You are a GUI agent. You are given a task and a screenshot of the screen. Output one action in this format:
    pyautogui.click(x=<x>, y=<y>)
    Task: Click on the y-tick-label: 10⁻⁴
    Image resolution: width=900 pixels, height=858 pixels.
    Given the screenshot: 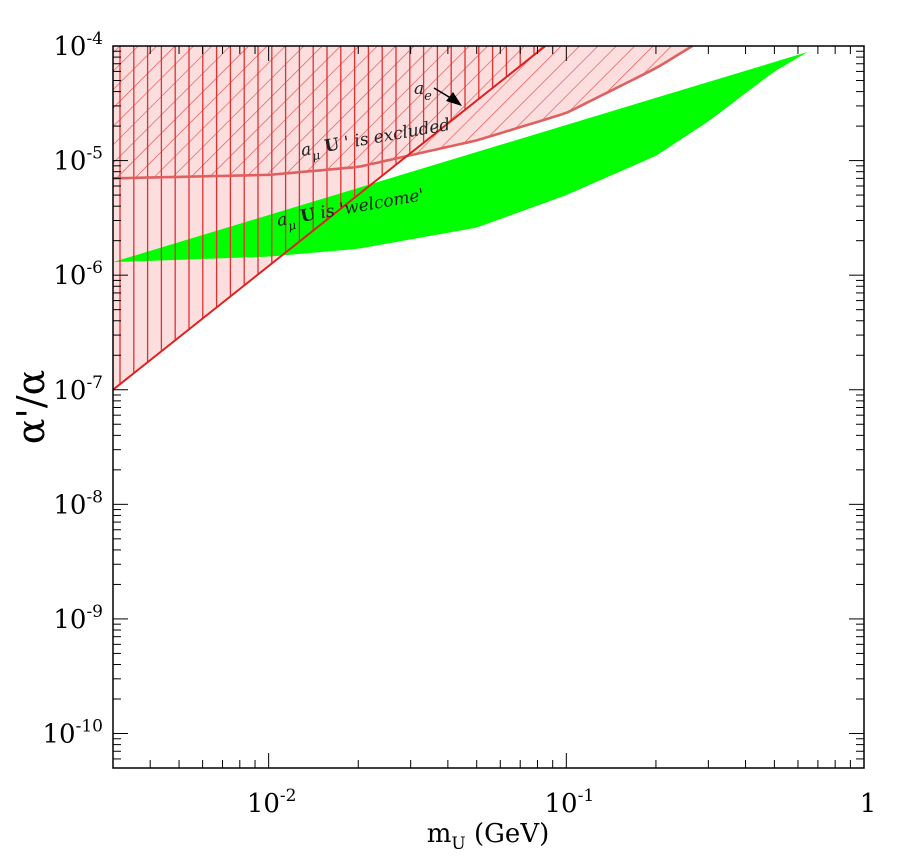 What is the action you would take?
    pyautogui.click(x=78, y=45)
    